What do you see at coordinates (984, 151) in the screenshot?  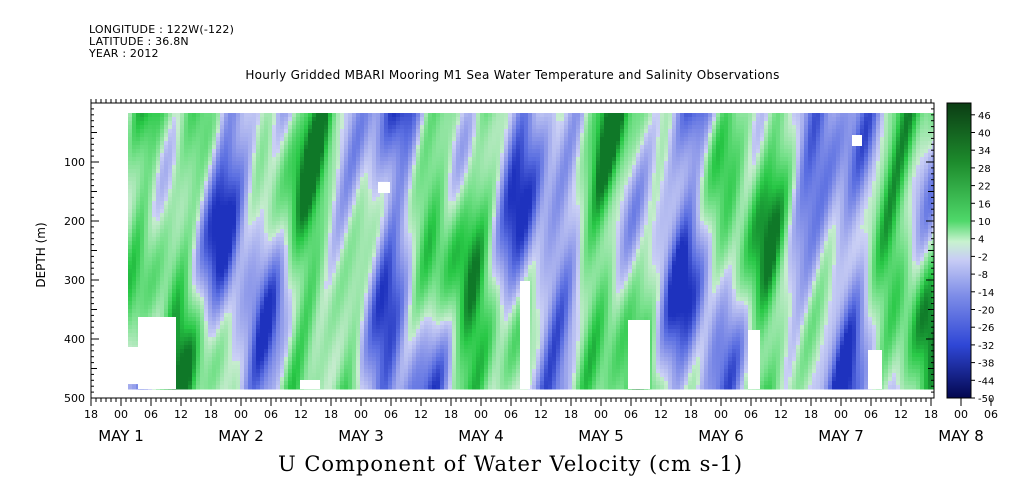 I see `colorbar-label: 34` at bounding box center [984, 151].